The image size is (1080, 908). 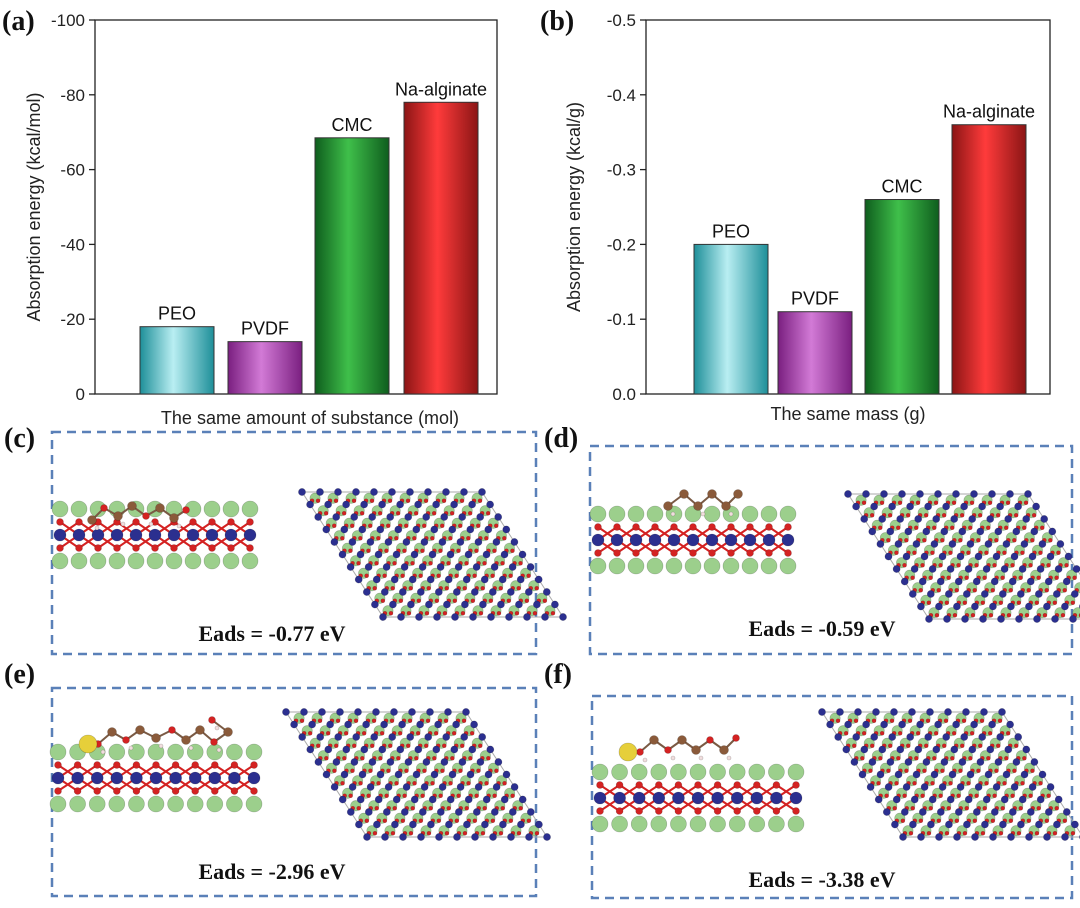 I want to click on panel-label-f: (f), so click(x=558, y=674).